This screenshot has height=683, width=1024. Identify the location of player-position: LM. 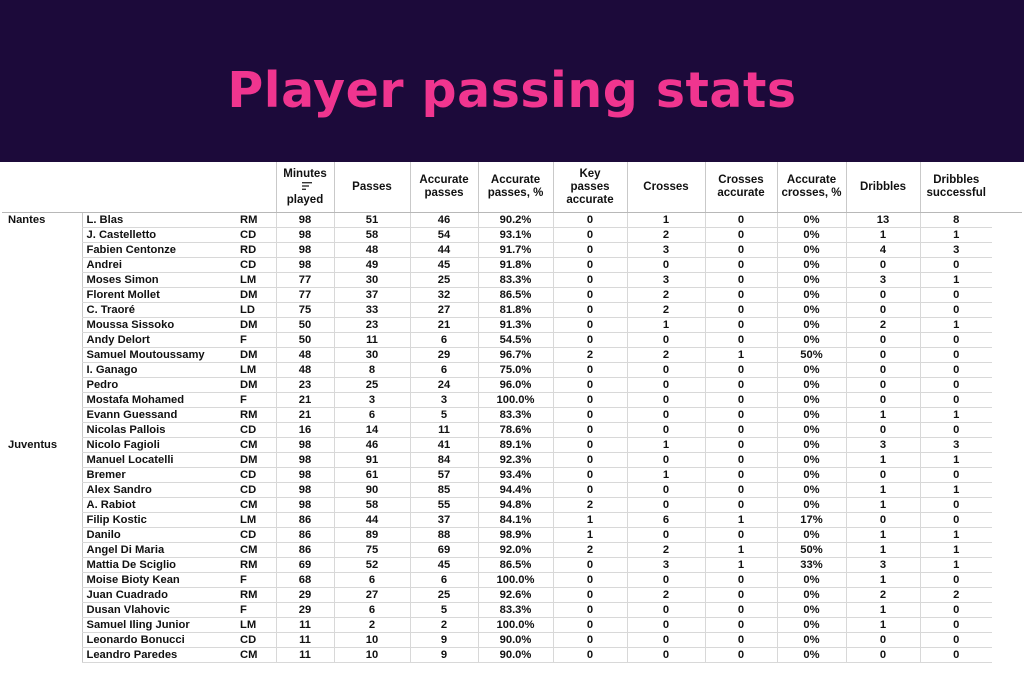
(256, 625).